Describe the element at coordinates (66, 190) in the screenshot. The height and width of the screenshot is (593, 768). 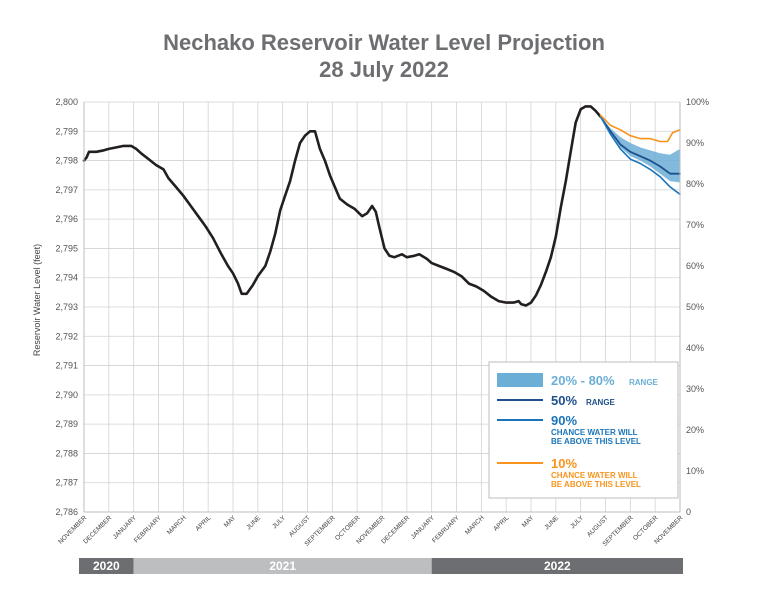
I see `y-tick-label-left: 2,797` at that location.